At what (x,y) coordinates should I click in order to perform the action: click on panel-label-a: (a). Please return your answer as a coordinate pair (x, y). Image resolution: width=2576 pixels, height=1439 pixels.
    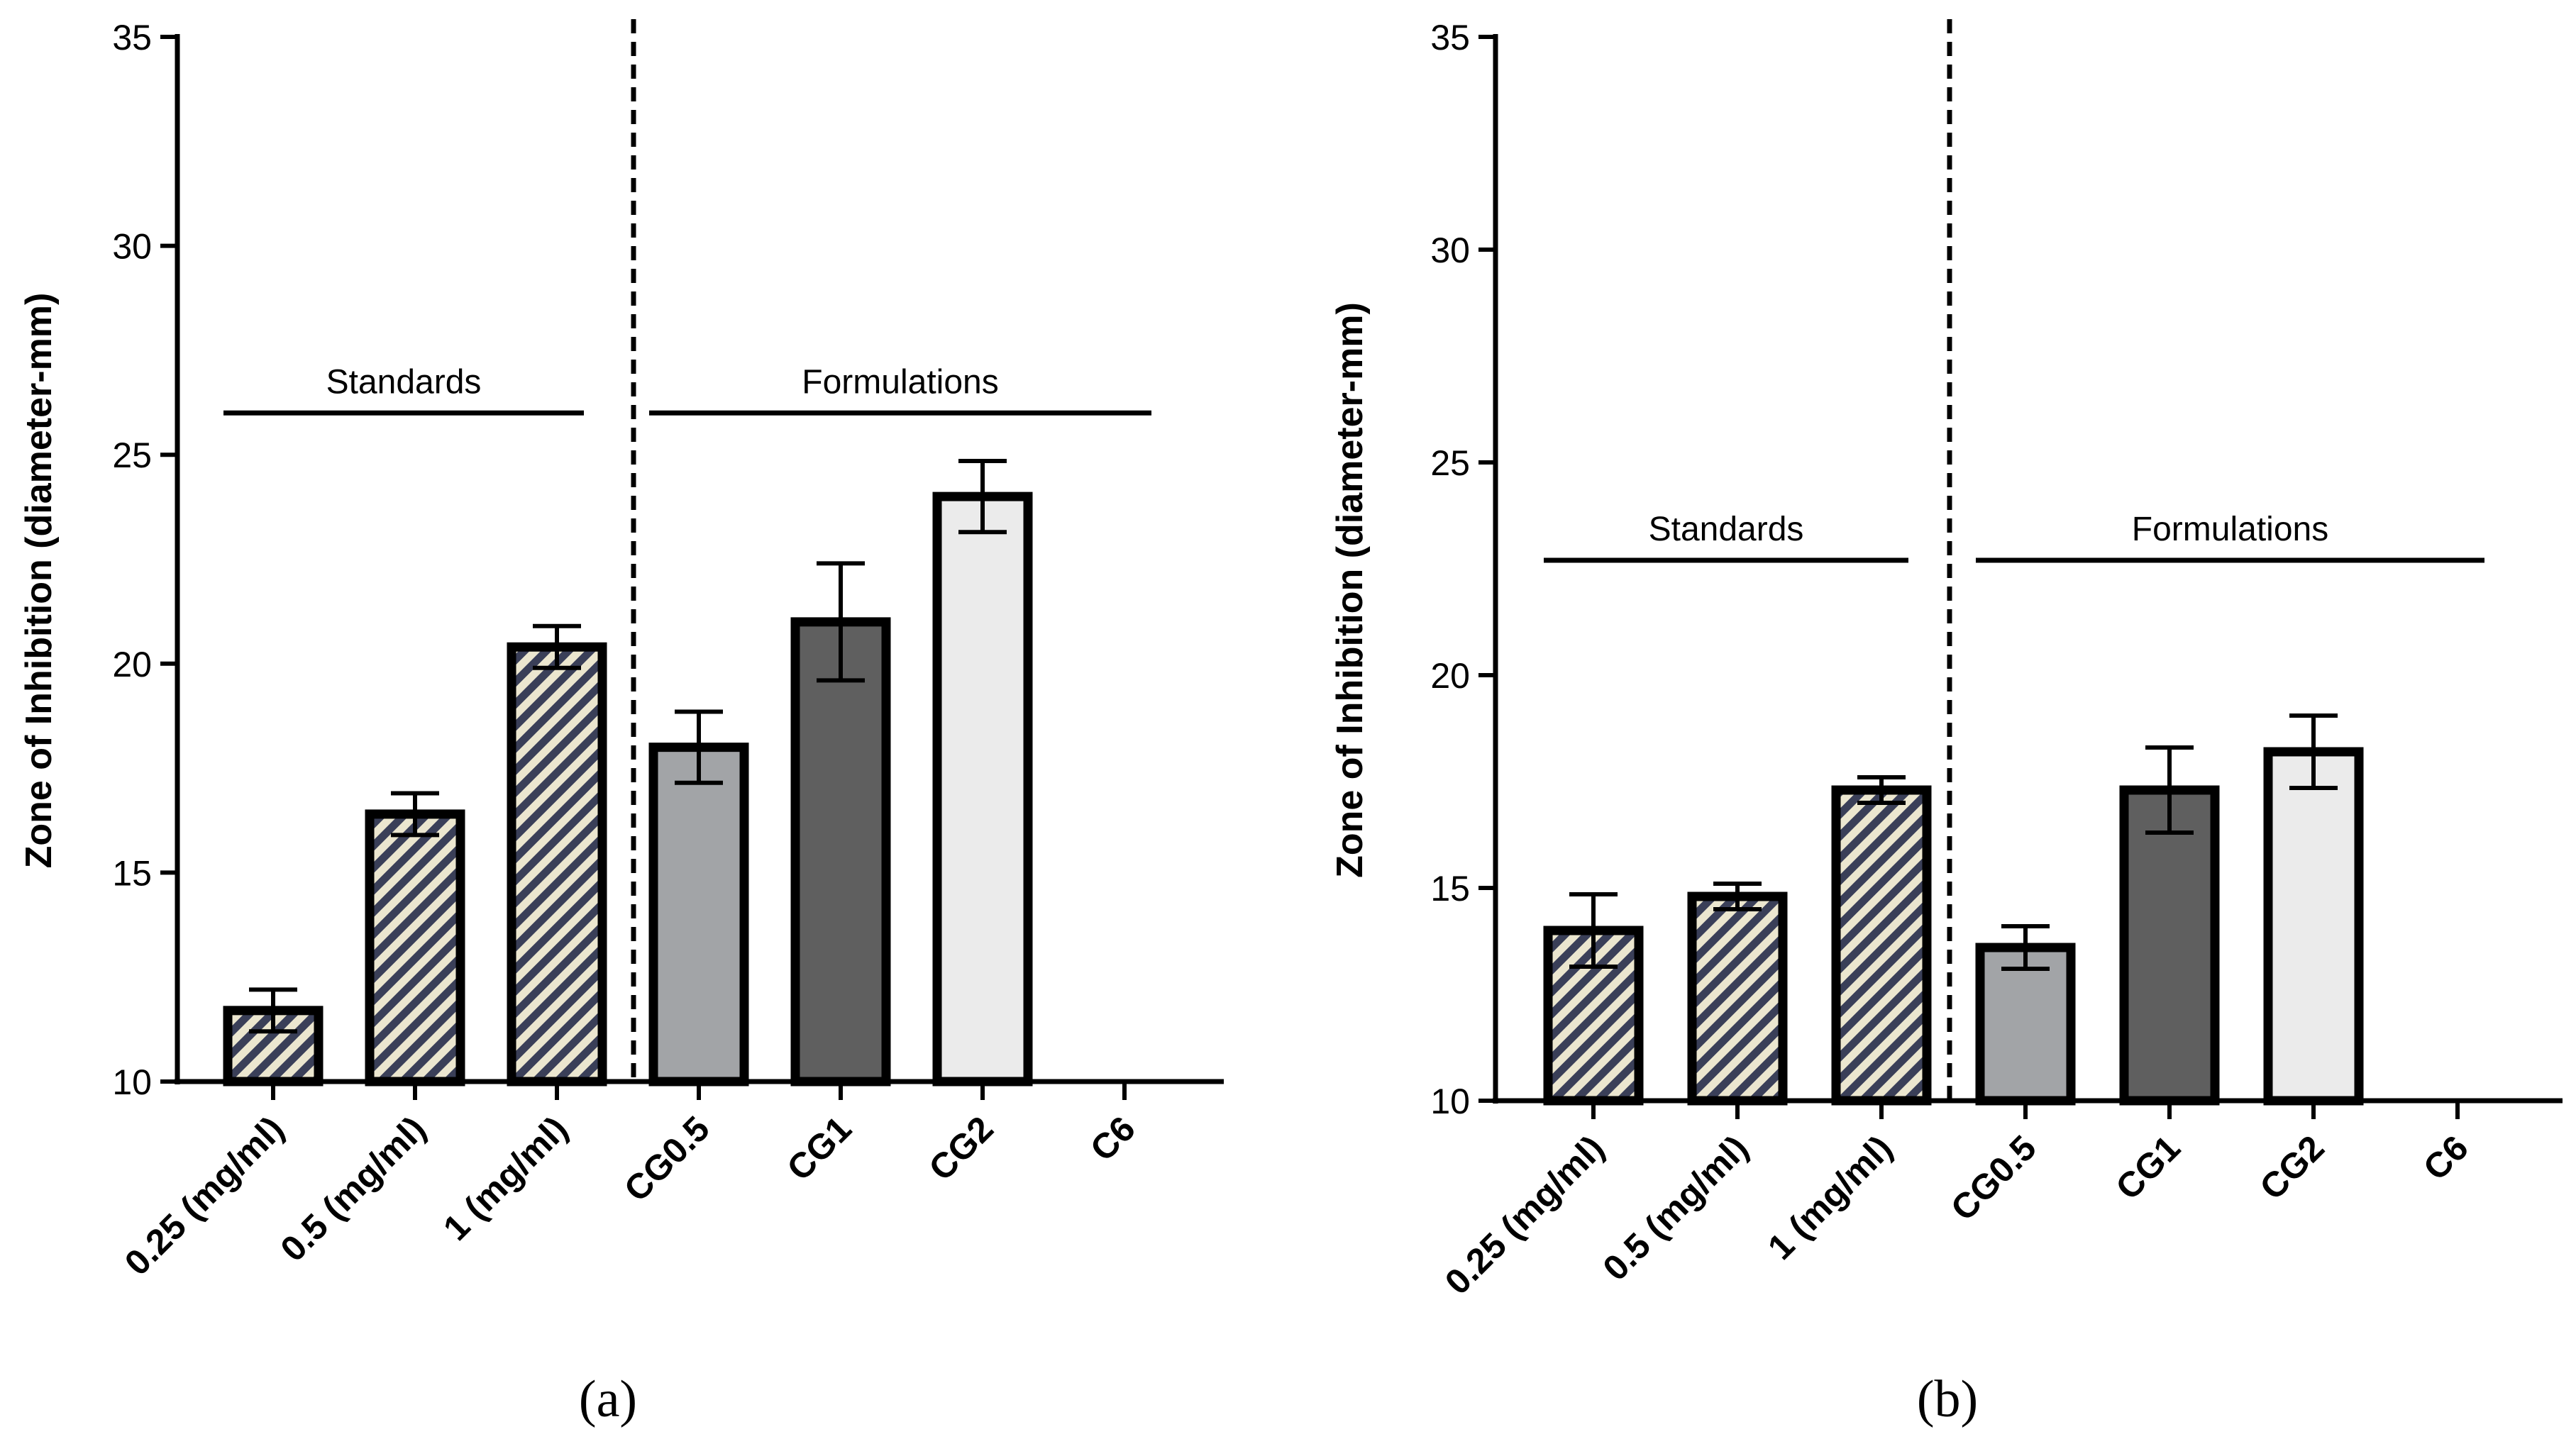
    Looking at the image, I should click on (608, 1399).